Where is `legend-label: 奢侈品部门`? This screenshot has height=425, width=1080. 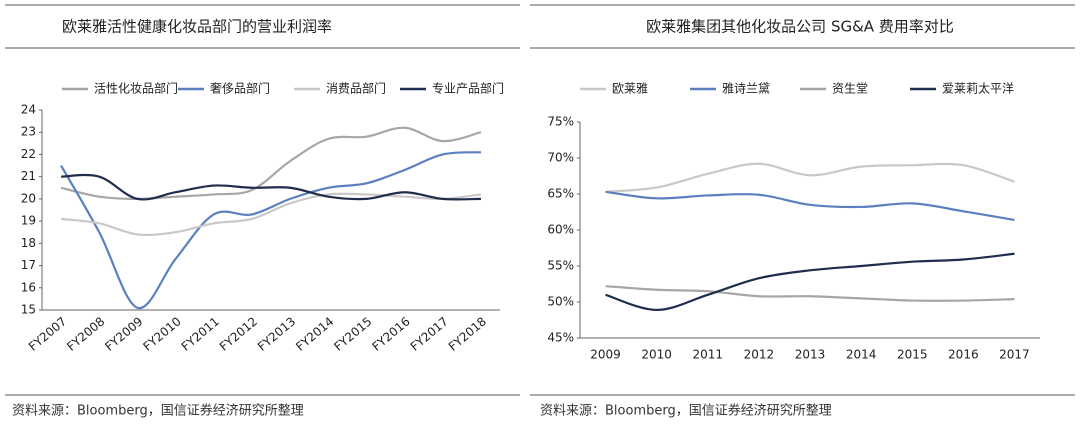
legend-label: 奢侈品部门 is located at coordinates (240, 88).